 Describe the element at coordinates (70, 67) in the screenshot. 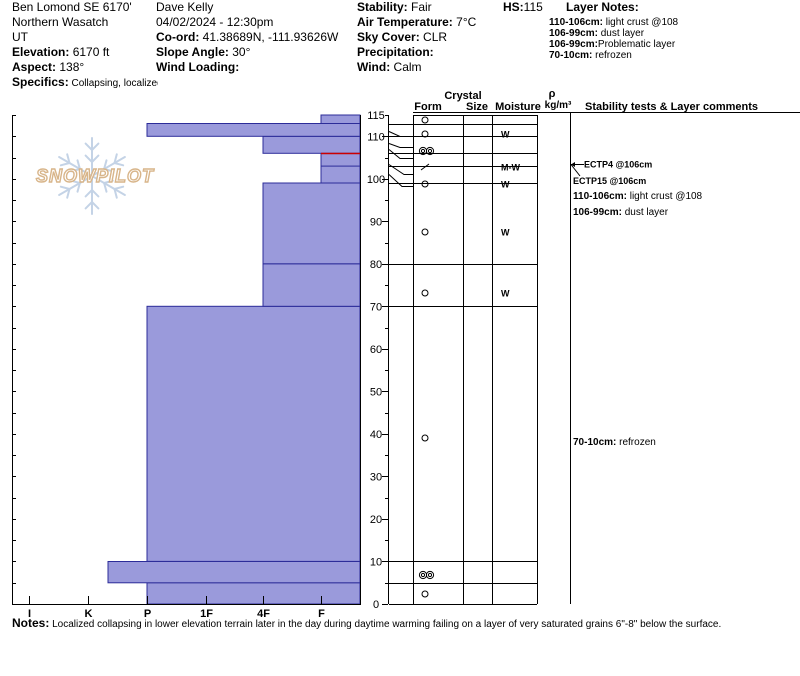

I see `aspect-value: 138°` at that location.